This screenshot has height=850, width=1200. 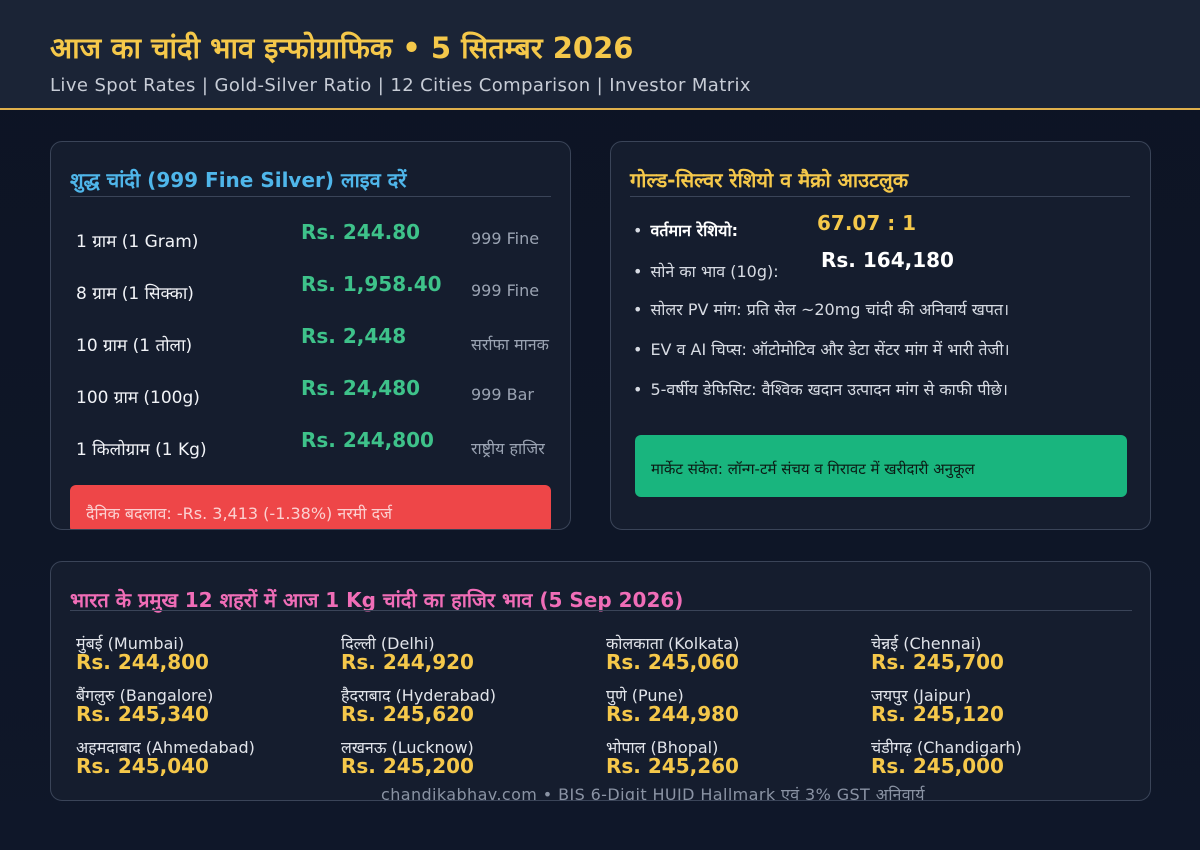 What do you see at coordinates (502, 394) in the screenshot?
I see `rate-note: 999 Bar` at bounding box center [502, 394].